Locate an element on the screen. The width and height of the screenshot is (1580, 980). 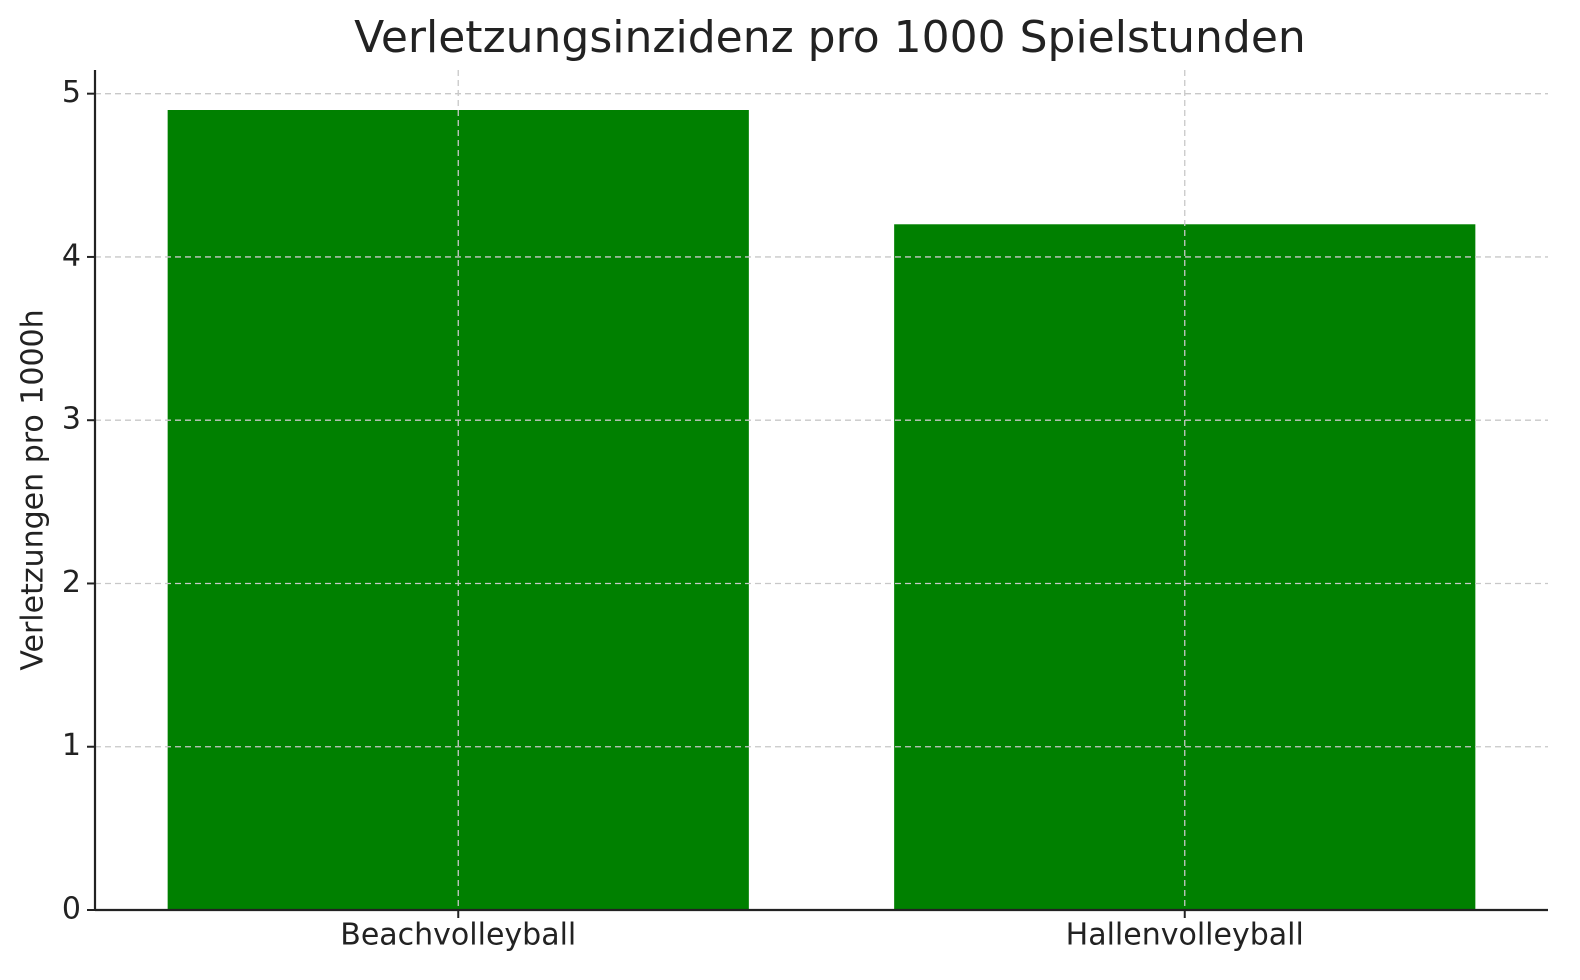
y-tick-label: 2 is located at coordinates (71, 582).